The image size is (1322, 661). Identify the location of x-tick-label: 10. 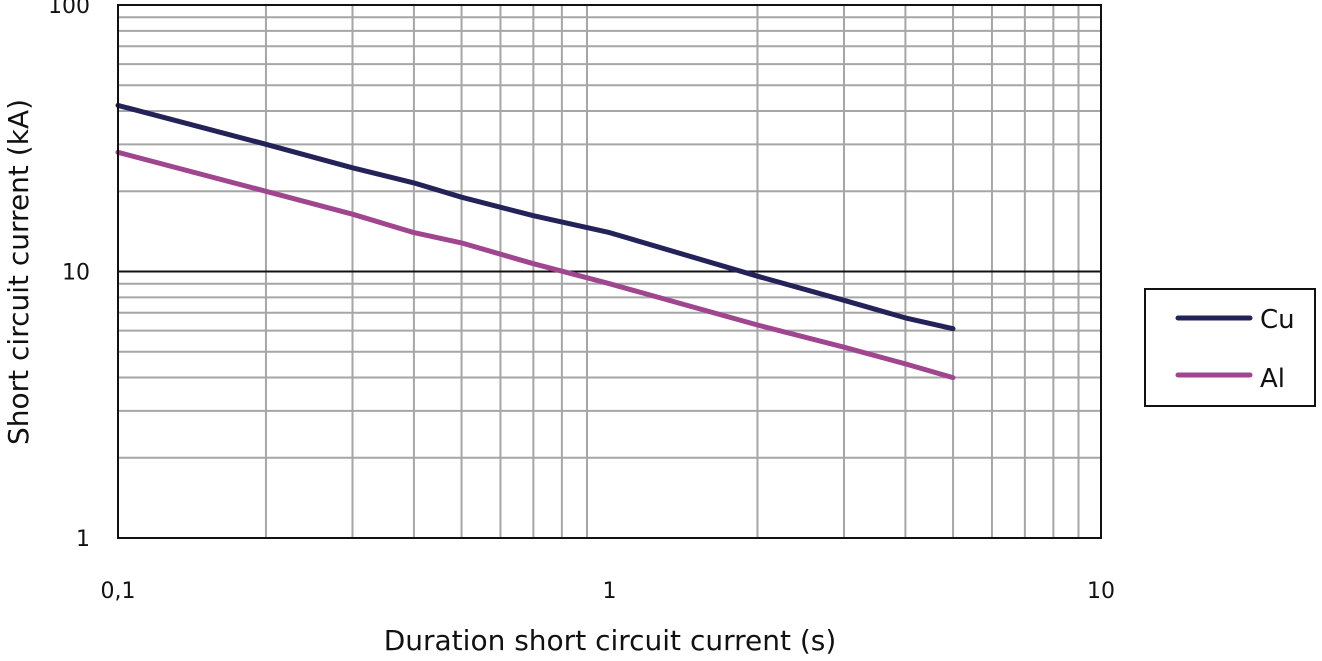
(1101, 591).